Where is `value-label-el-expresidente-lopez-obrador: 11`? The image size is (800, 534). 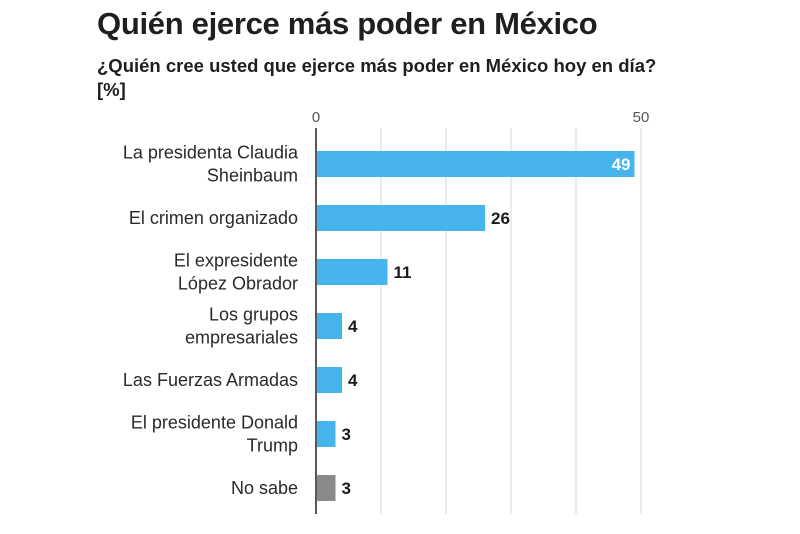 value-label-el-expresidente-lopez-obrador: 11 is located at coordinates (403, 272).